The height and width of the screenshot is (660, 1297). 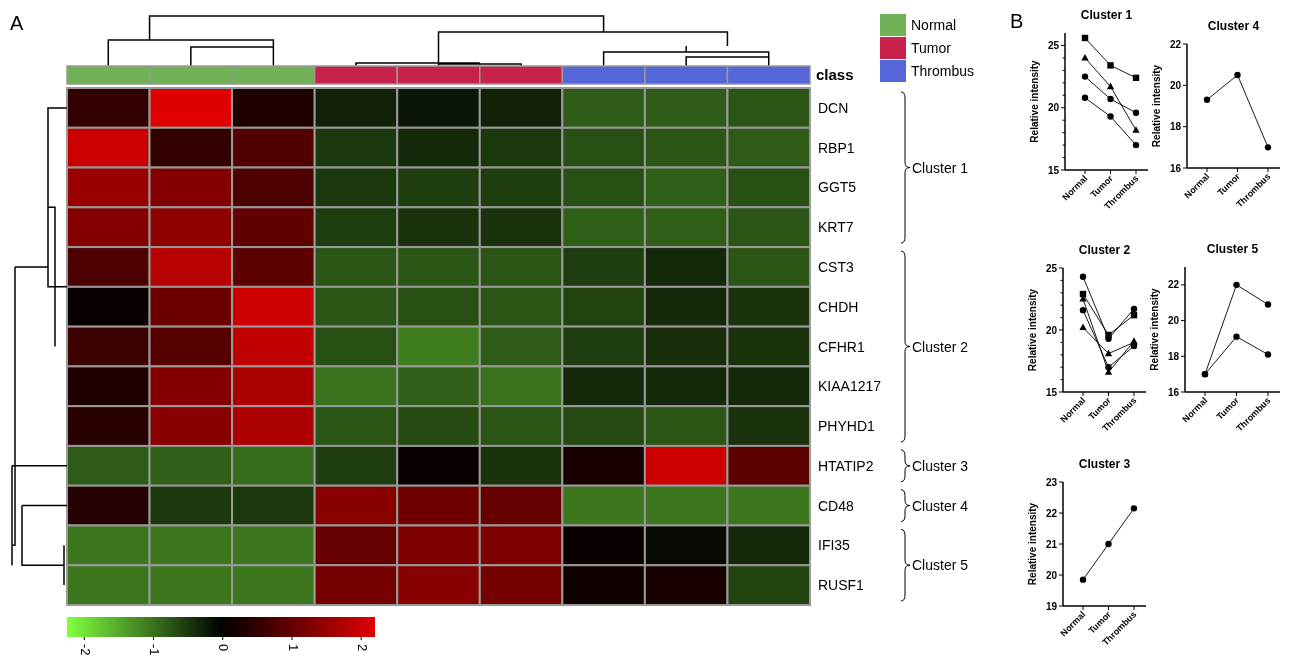 What do you see at coordinates (224, 648) in the screenshot?
I see `color-bar-label: 0` at bounding box center [224, 648].